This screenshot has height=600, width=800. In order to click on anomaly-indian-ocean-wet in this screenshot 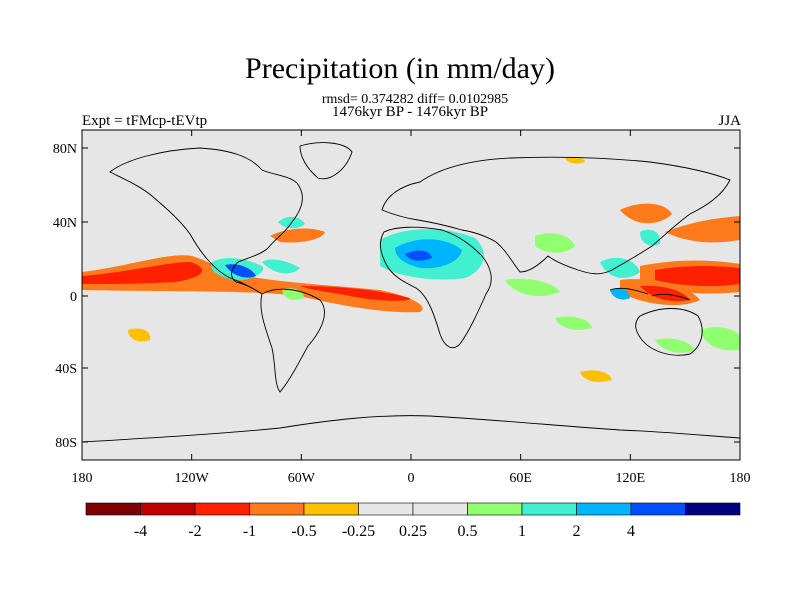, I will do `click(573, 323)`.